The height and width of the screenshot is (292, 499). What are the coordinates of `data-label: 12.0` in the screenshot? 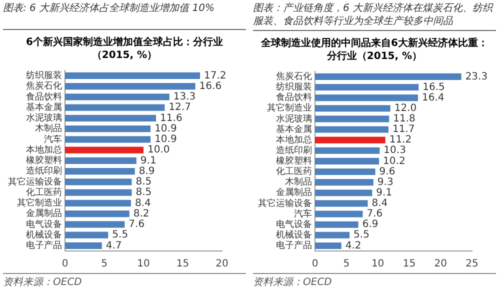 It's located at (405, 108).